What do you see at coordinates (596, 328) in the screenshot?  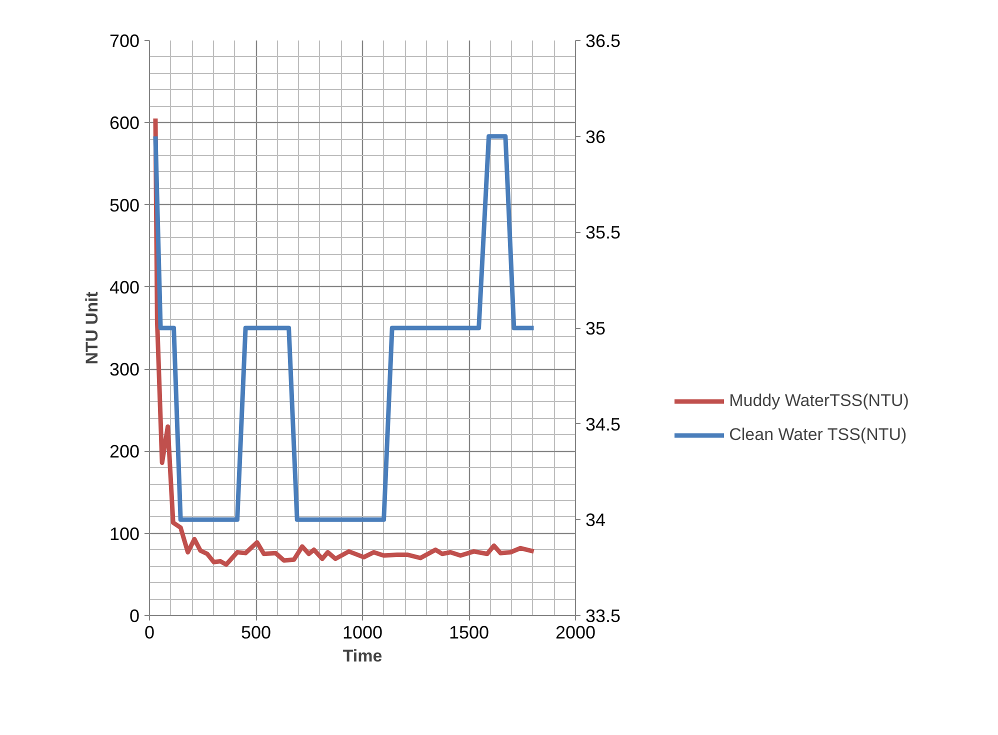 I see `y2-tick-label: 35` at bounding box center [596, 328].